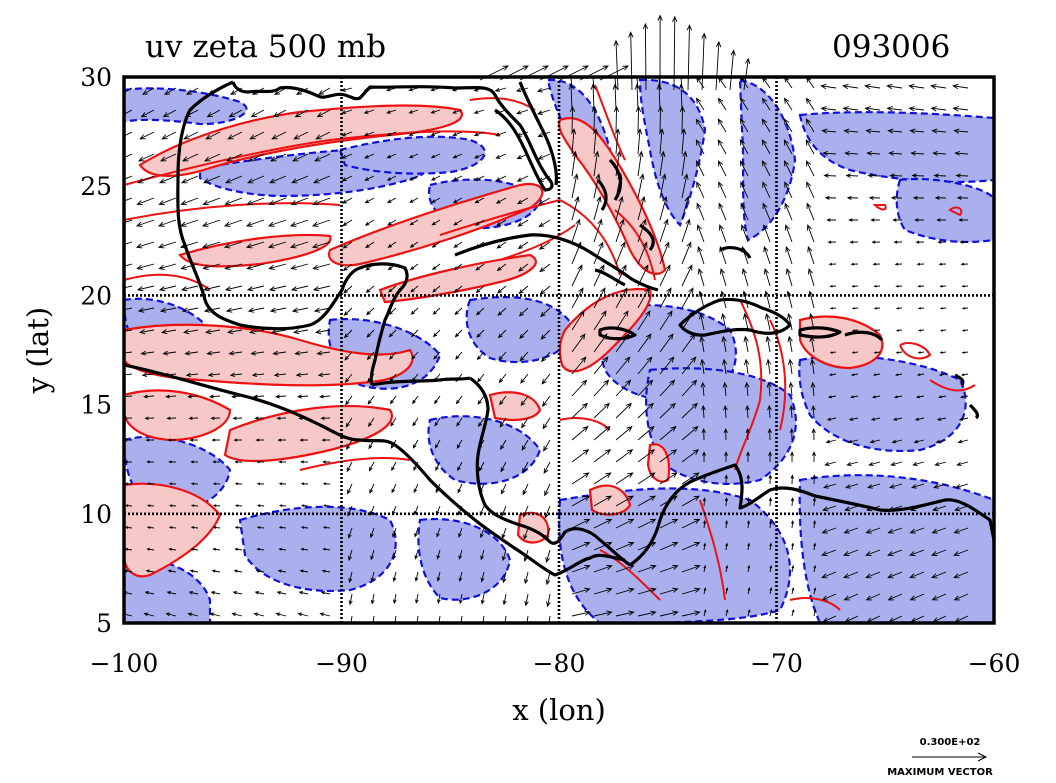 The height and width of the screenshot is (783, 1056). I want to click on max-vector-value: 0.300E+02, so click(950, 742).